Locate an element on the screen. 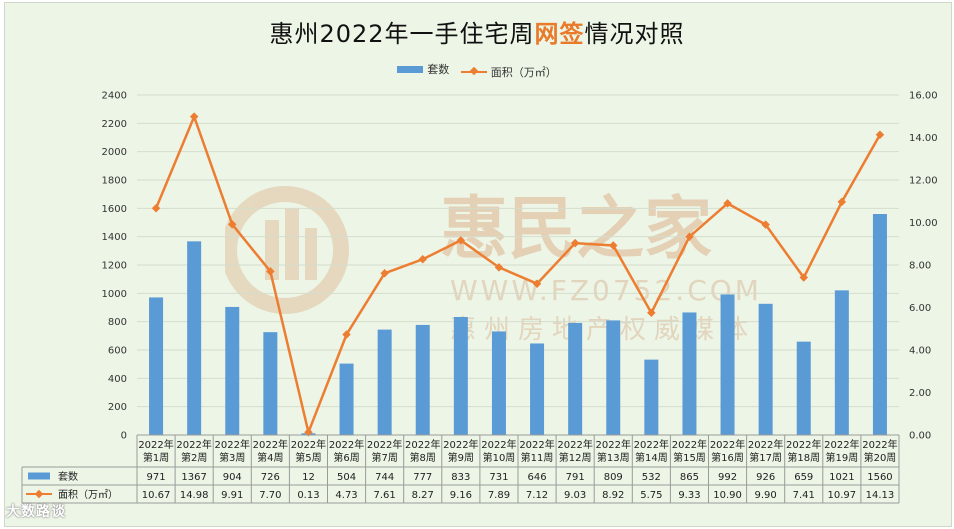 This screenshot has height=529, width=954. table-cell: 14.98 is located at coordinates (194, 495).